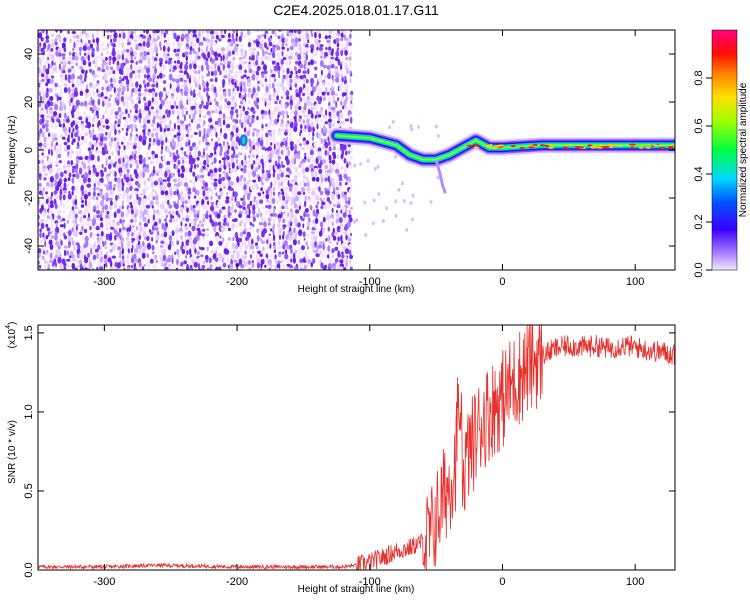 Image resolution: width=750 pixels, height=605 pixels. Describe the element at coordinates (29, 150) in the screenshot. I see `heatmap-y-tick-label: 0` at that location.